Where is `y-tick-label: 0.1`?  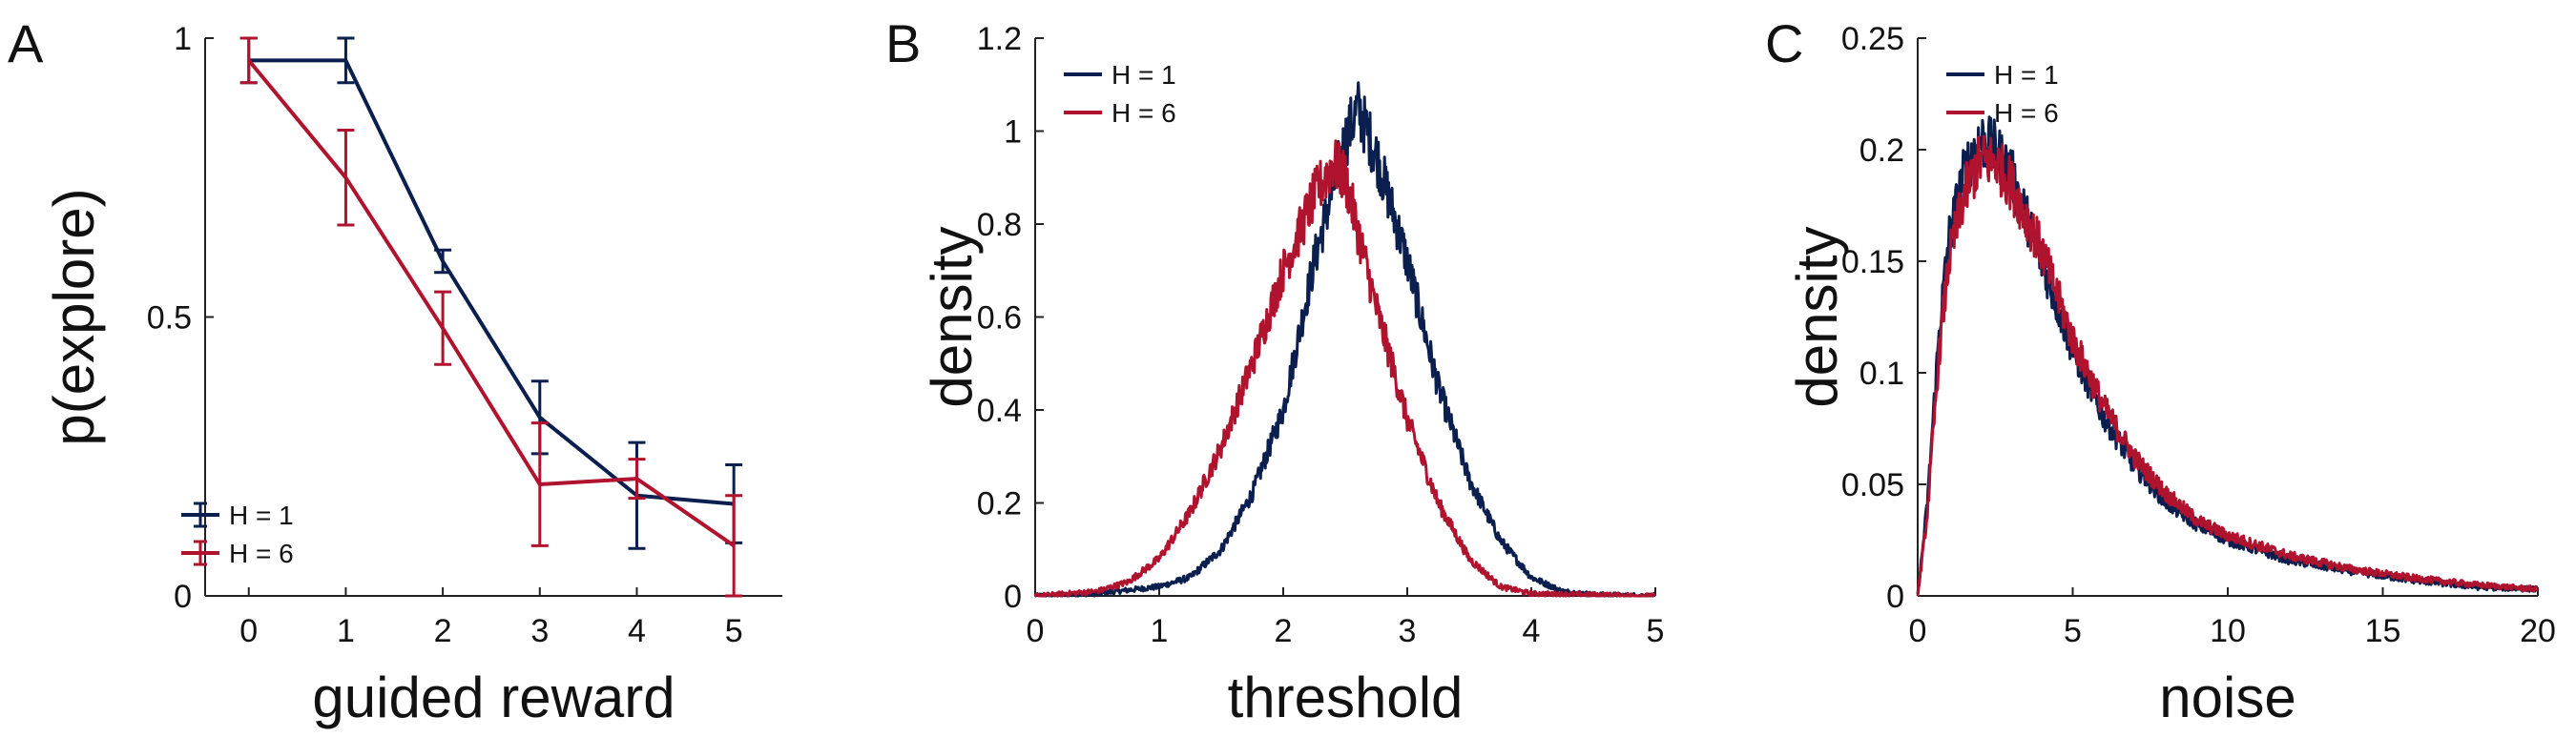
y-tick-label: 0.1 is located at coordinates (1881, 374).